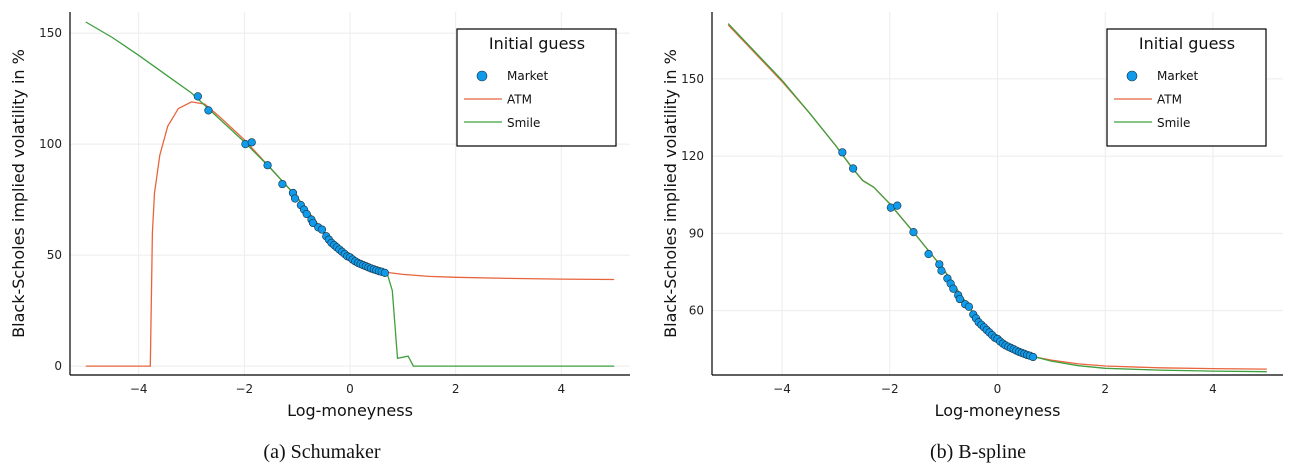  What do you see at coordinates (58, 366) in the screenshot?
I see `y-tick-label: 0` at bounding box center [58, 366].